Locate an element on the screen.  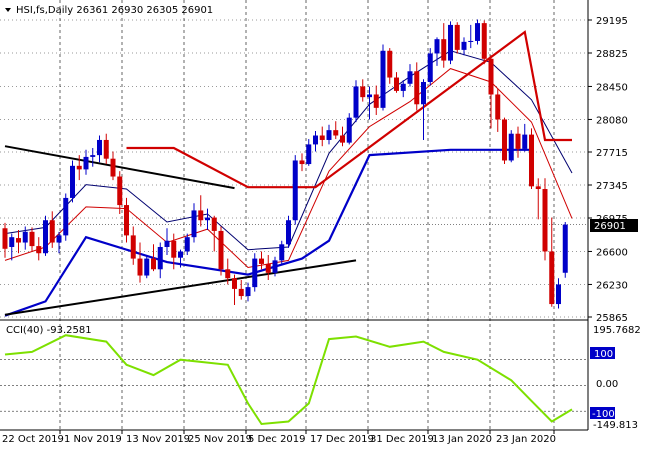
y-tick-label: 25865 is located at coordinates (612, 318).